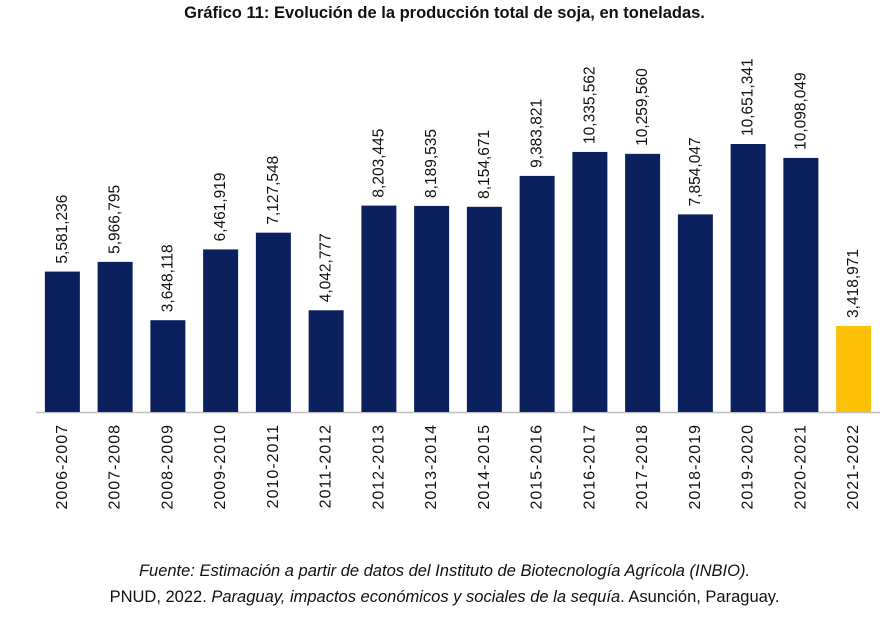 The width and height of the screenshot is (889, 622). What do you see at coordinates (695, 171) in the screenshot?
I see `value-label-2018-2019: 7,854,047` at bounding box center [695, 171].